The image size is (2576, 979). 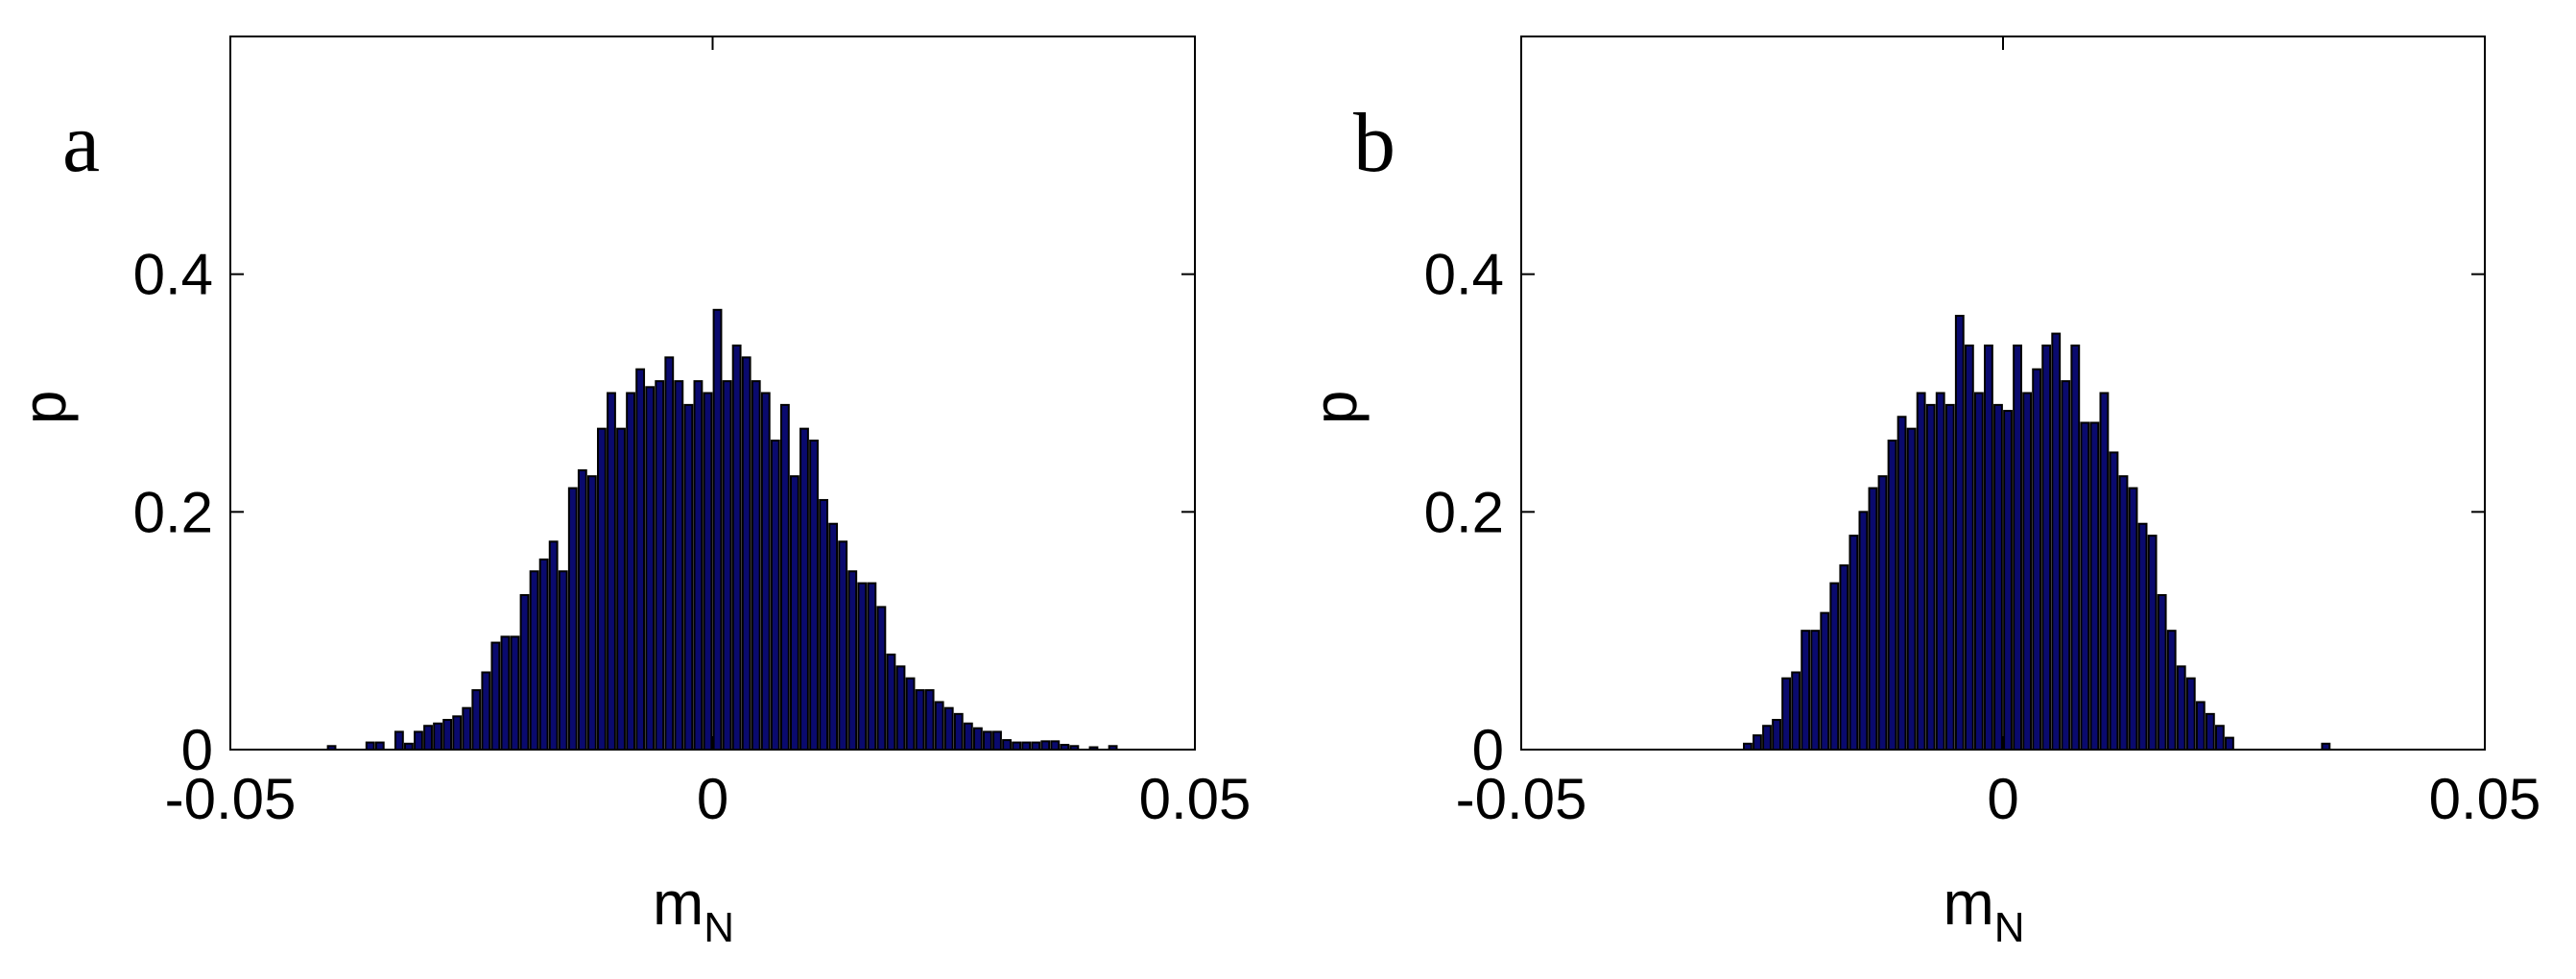 What do you see at coordinates (1335, 408) in the screenshot?
I see `y-axis-label-b: p` at bounding box center [1335, 408].